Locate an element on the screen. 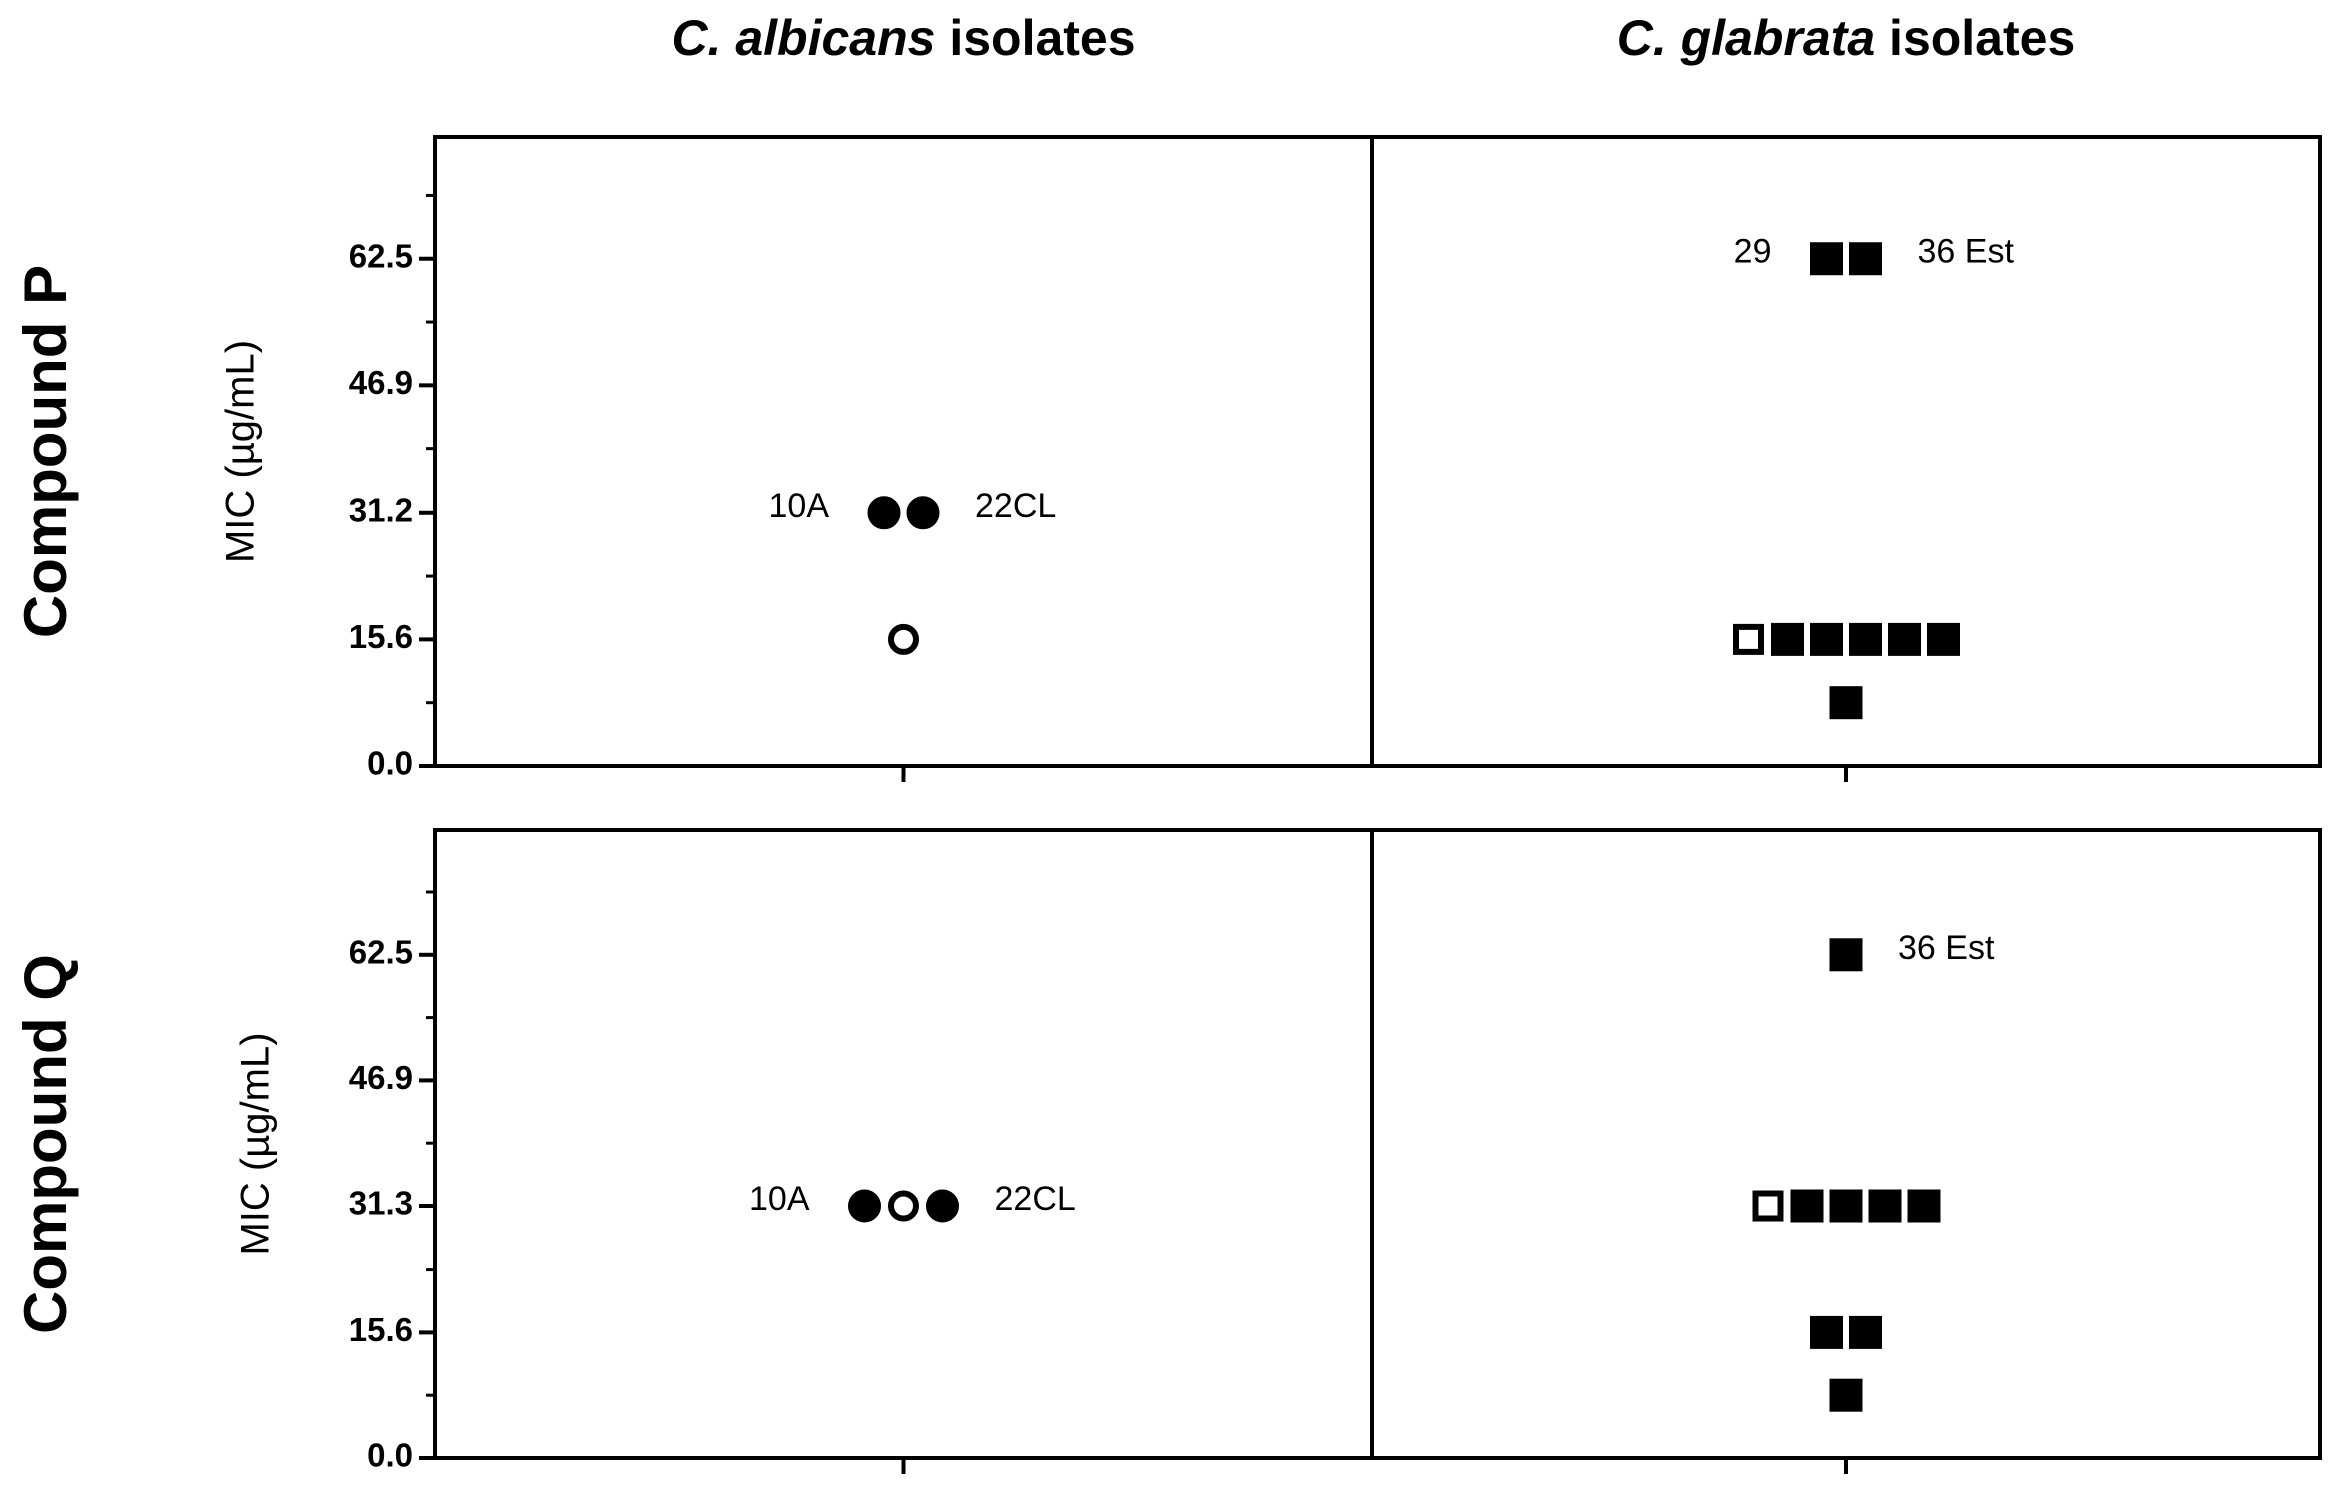 The height and width of the screenshot is (1500, 2337). column-title-species: C. albicans is located at coordinates (803, 38).